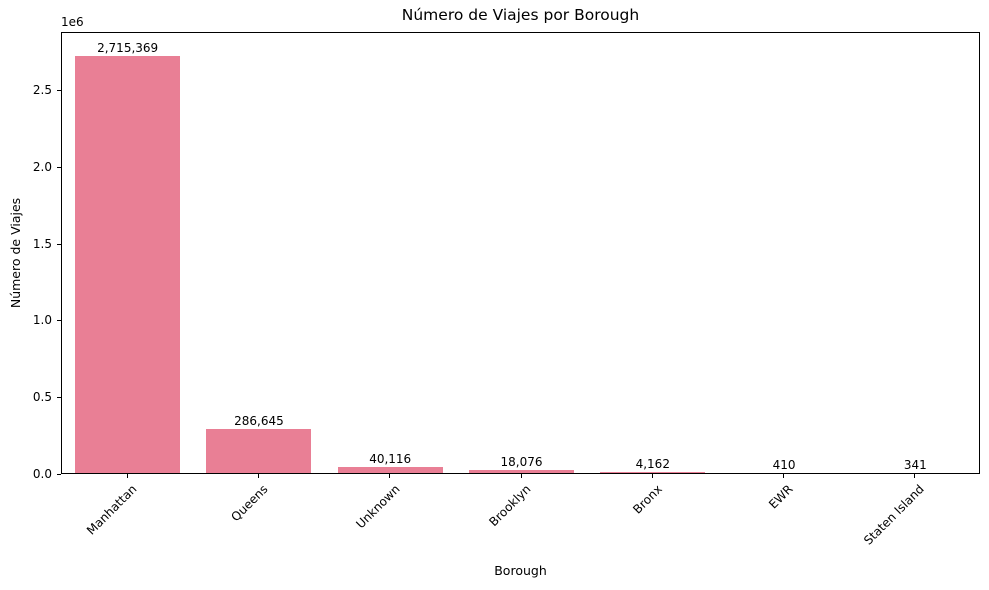 Image resolution: width=989 pixels, height=590 pixels. Describe the element at coordinates (647, 499) in the screenshot. I see `x-tick-label: Bronx` at that location.